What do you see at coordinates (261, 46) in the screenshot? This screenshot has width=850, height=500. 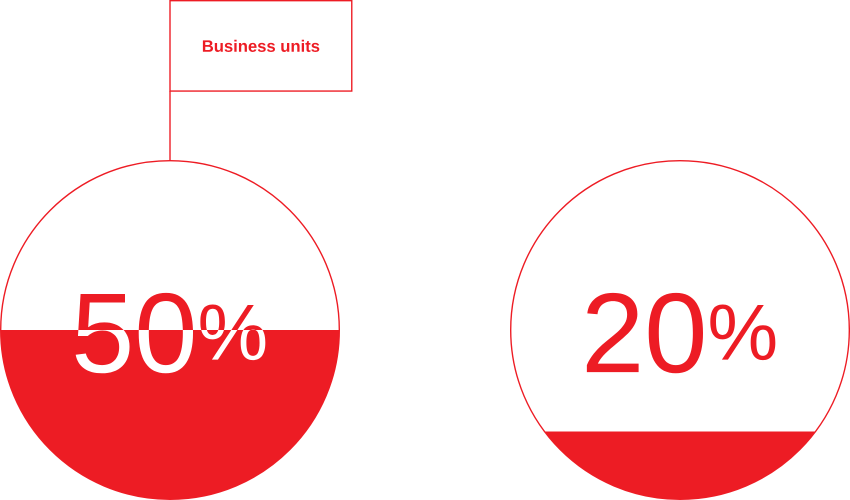 I see `category-label: Business units` at bounding box center [261, 46].